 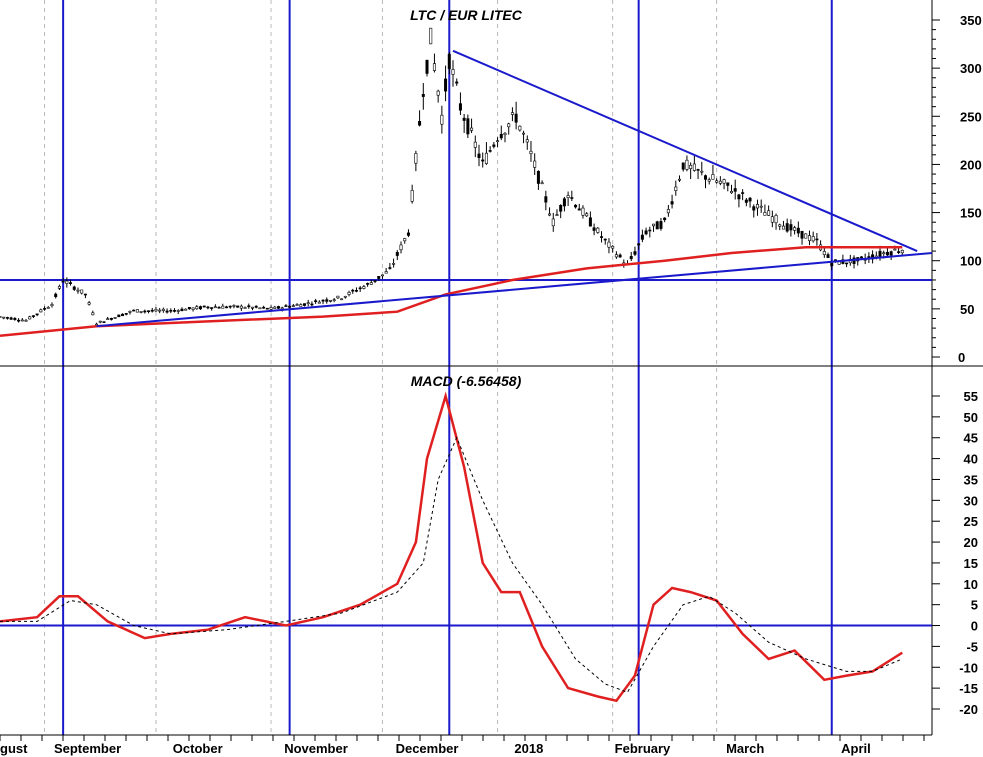 What do you see at coordinates (514, 290) in the screenshot?
I see `trendline` at bounding box center [514, 290].